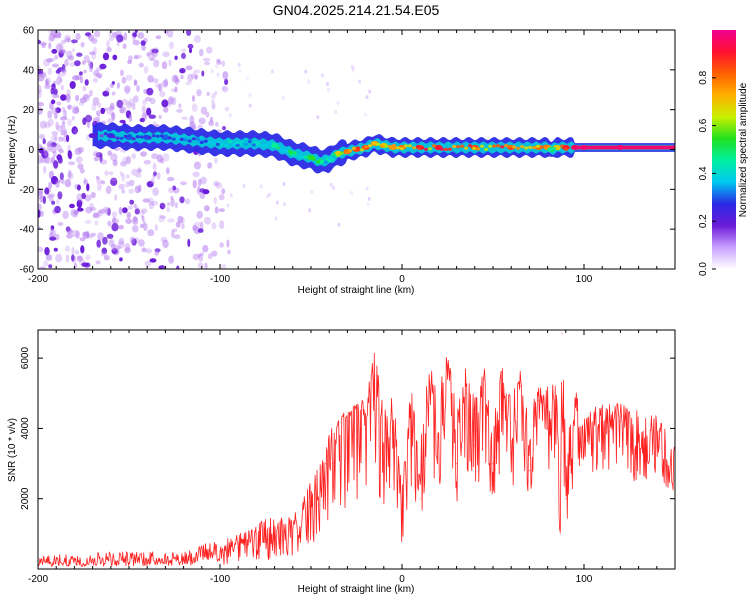  I want to click on colorbar-tick-label: 0.2, so click(703, 221).